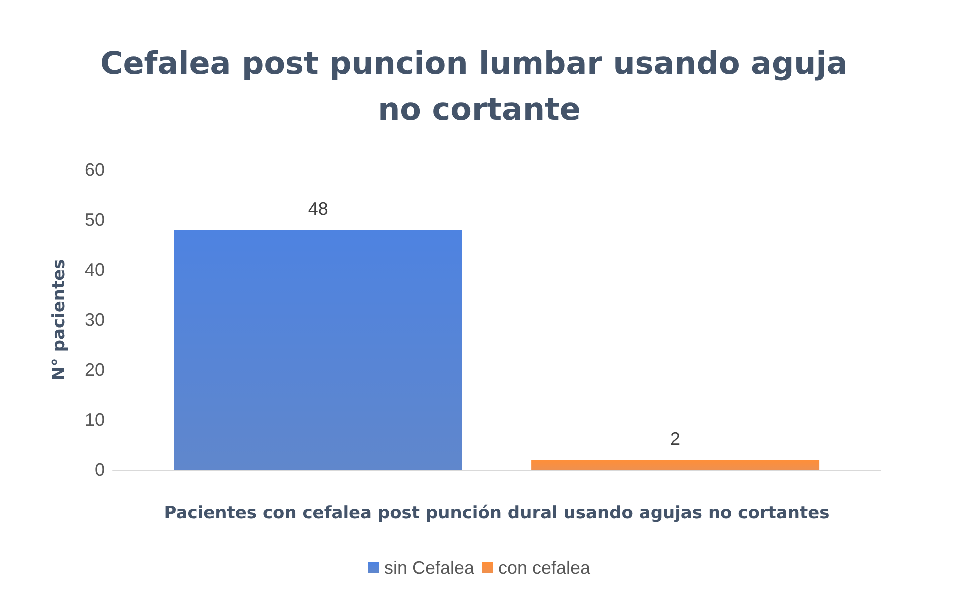 The image size is (959, 600). I want to click on legend-label: con cefalea, so click(545, 568).